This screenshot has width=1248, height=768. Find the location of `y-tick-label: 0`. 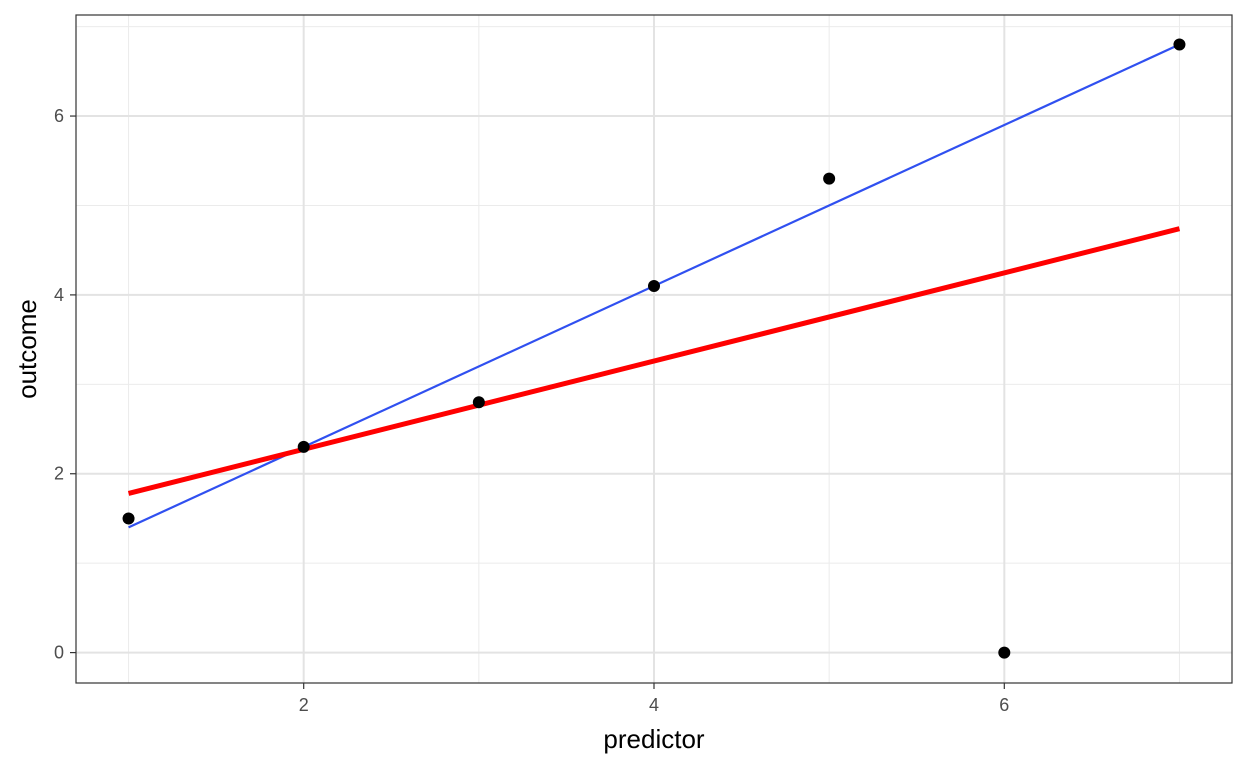

y-tick-label: 0 is located at coordinates (59, 653).